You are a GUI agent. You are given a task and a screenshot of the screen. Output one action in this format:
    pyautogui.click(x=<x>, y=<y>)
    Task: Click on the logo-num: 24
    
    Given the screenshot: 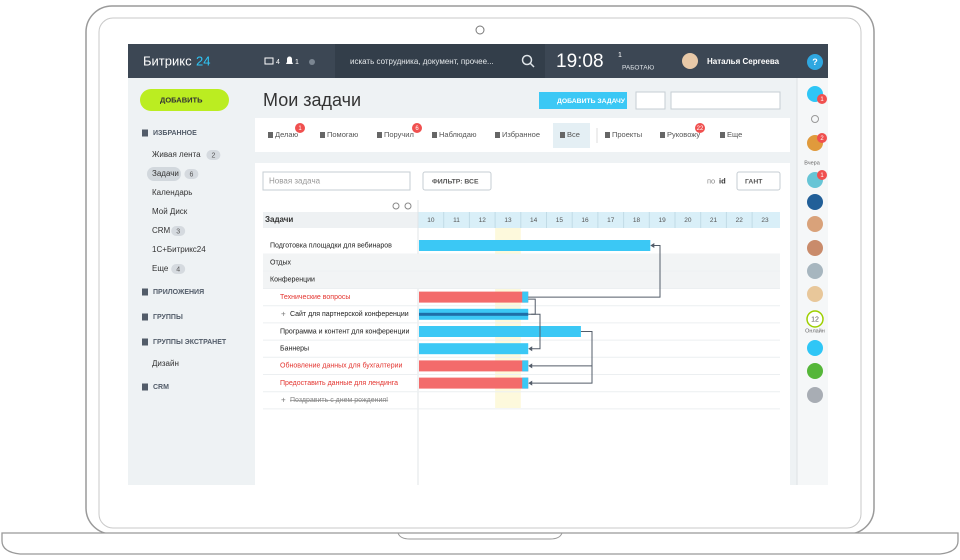 What is the action you would take?
    pyautogui.click(x=203, y=60)
    